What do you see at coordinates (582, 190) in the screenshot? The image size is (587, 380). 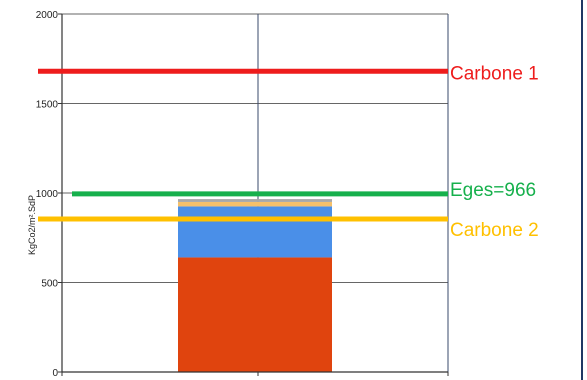 I see `right-edge-border` at bounding box center [582, 190].